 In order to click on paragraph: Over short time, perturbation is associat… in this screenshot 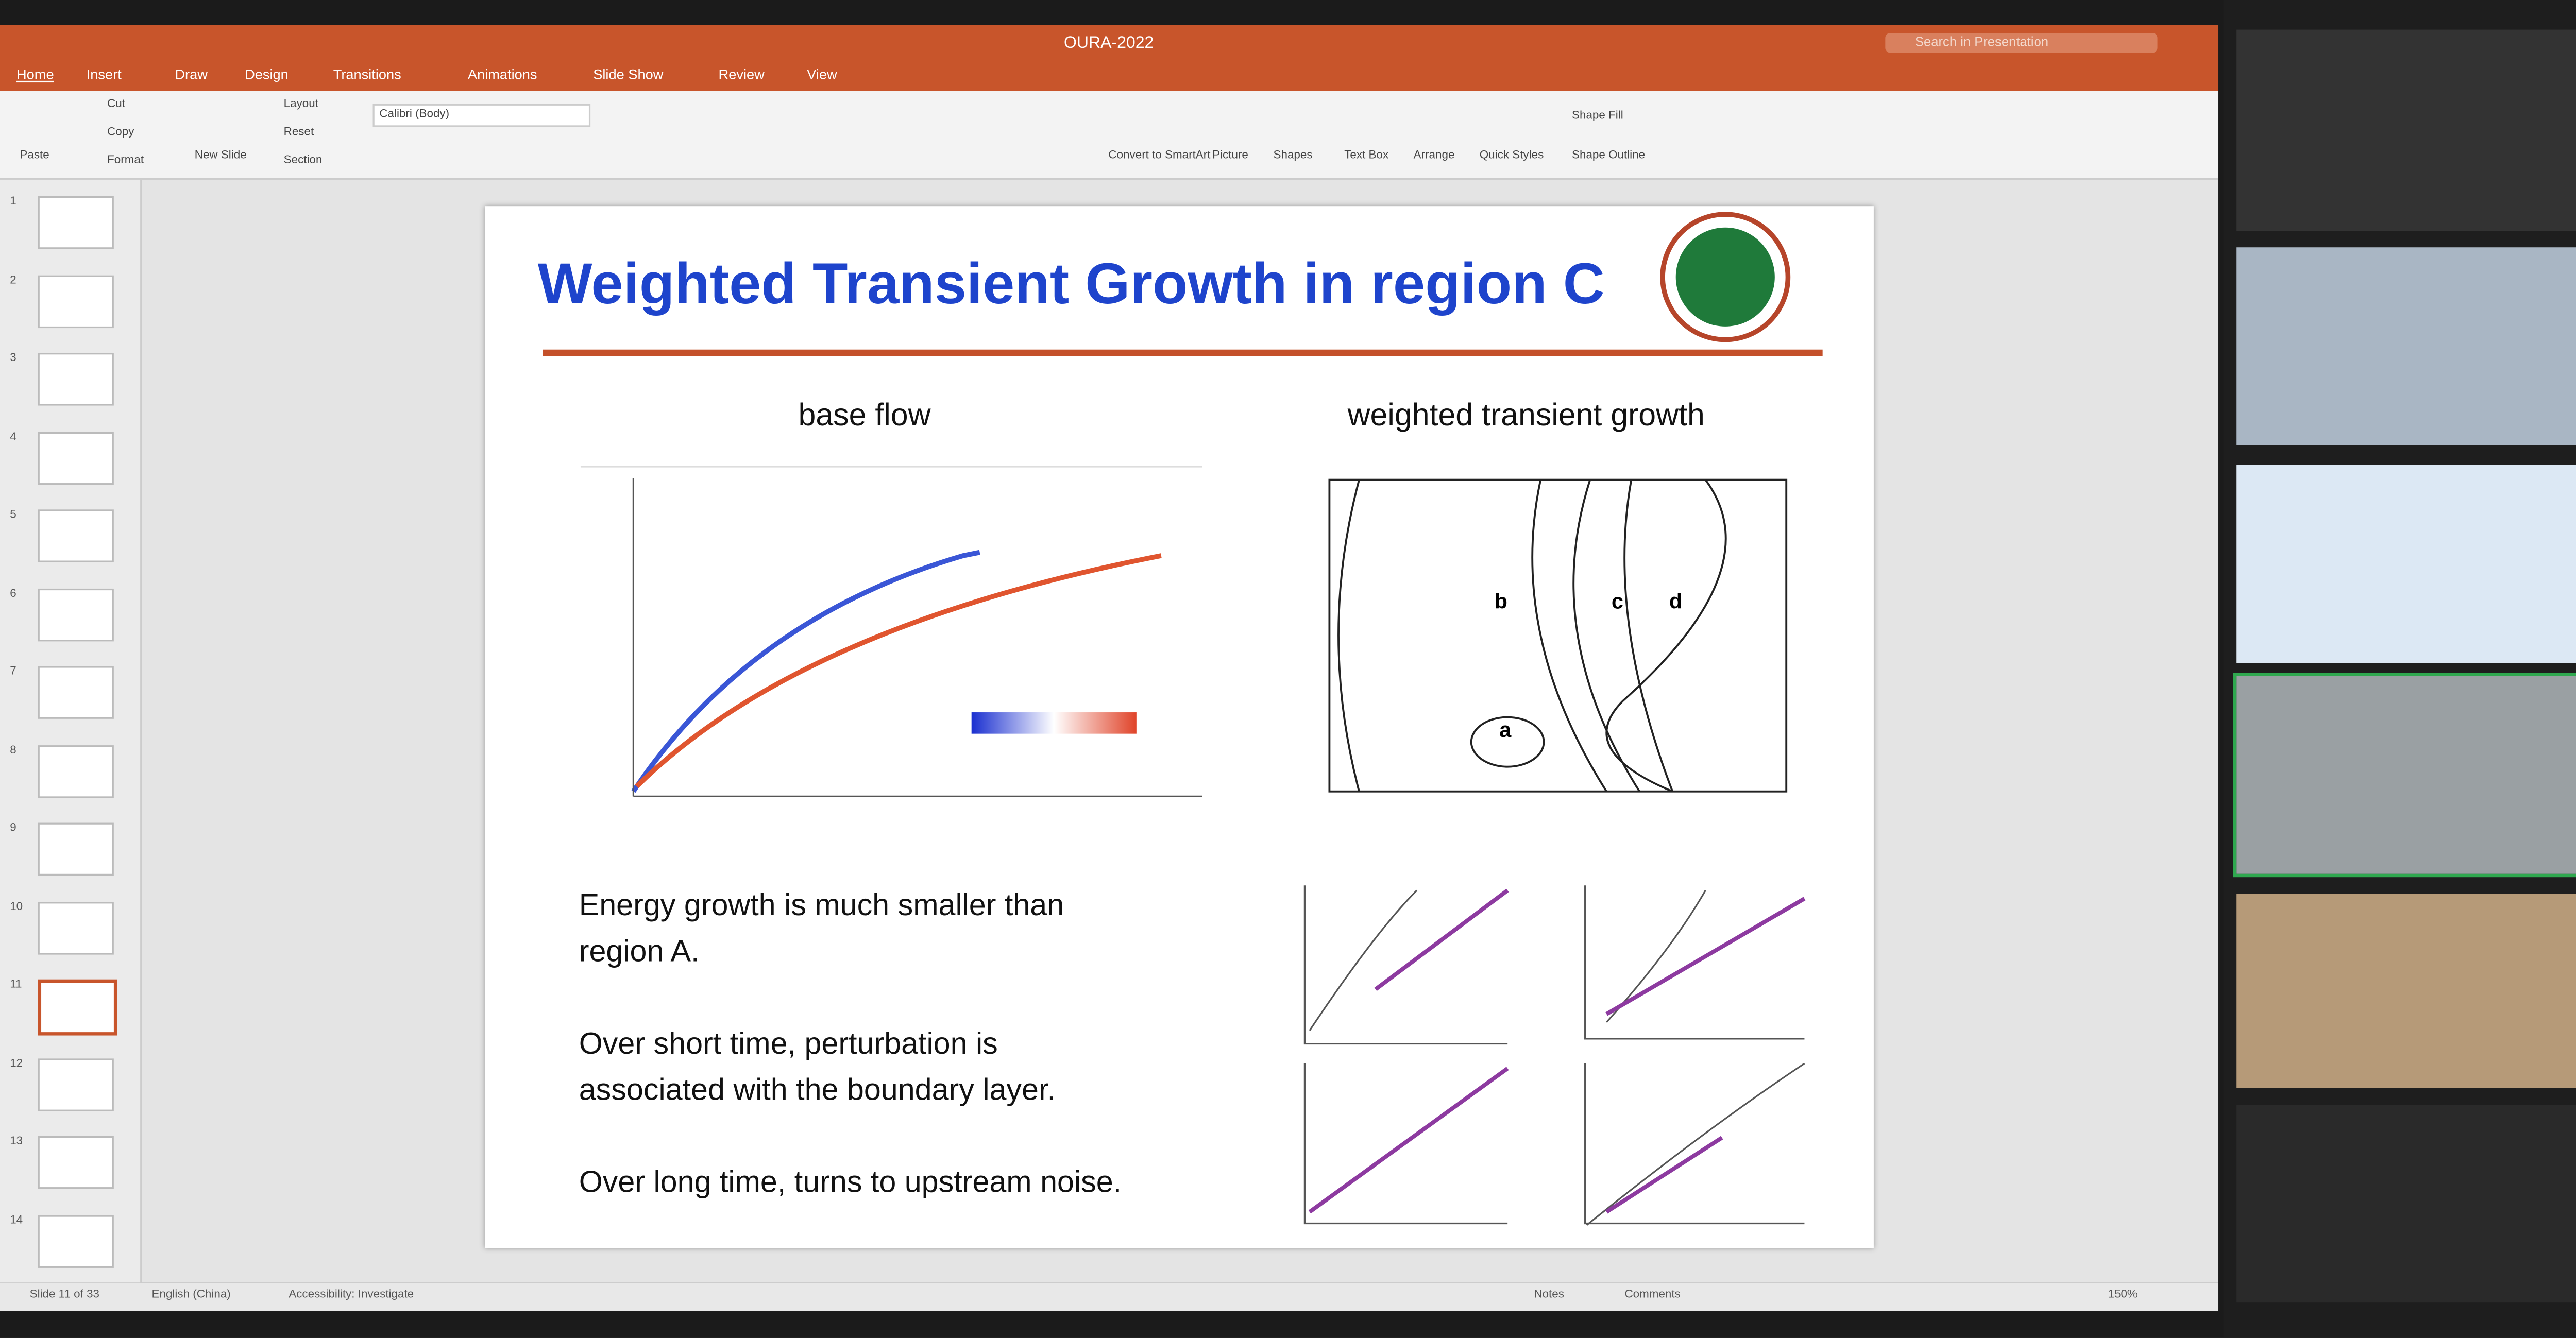, I will do `click(851, 1067)`.